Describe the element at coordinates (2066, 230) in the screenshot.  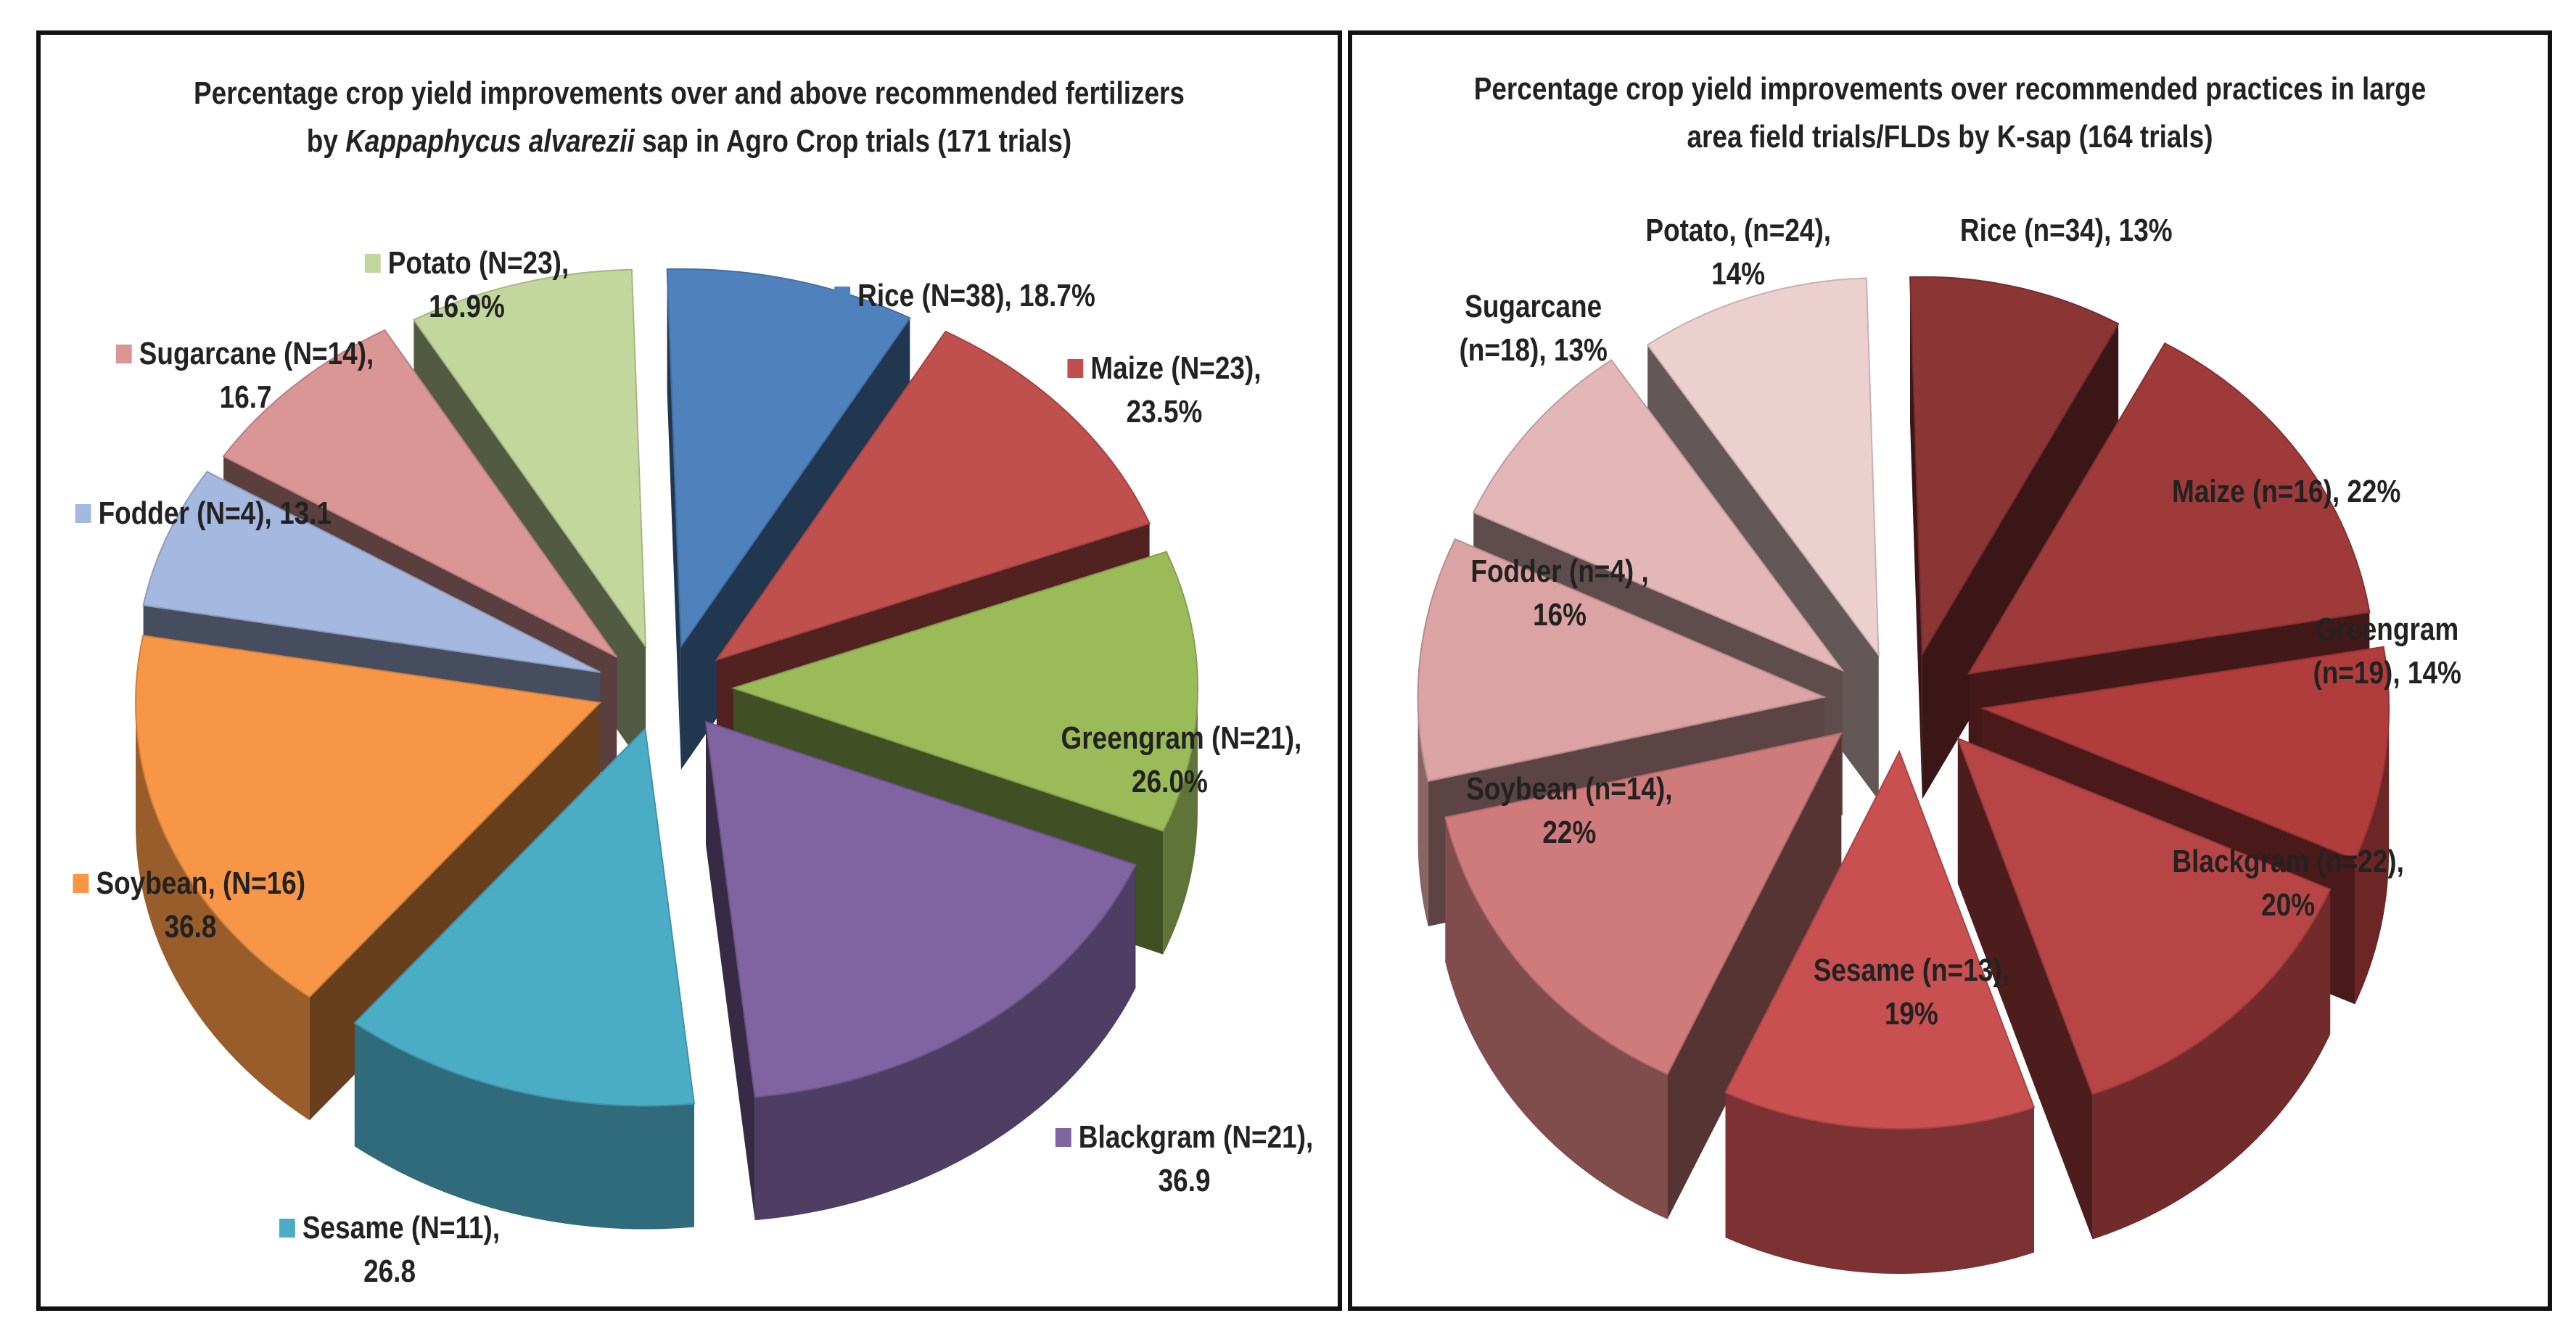
I see `label-r-rice: Rice (n=34), 13%` at that location.